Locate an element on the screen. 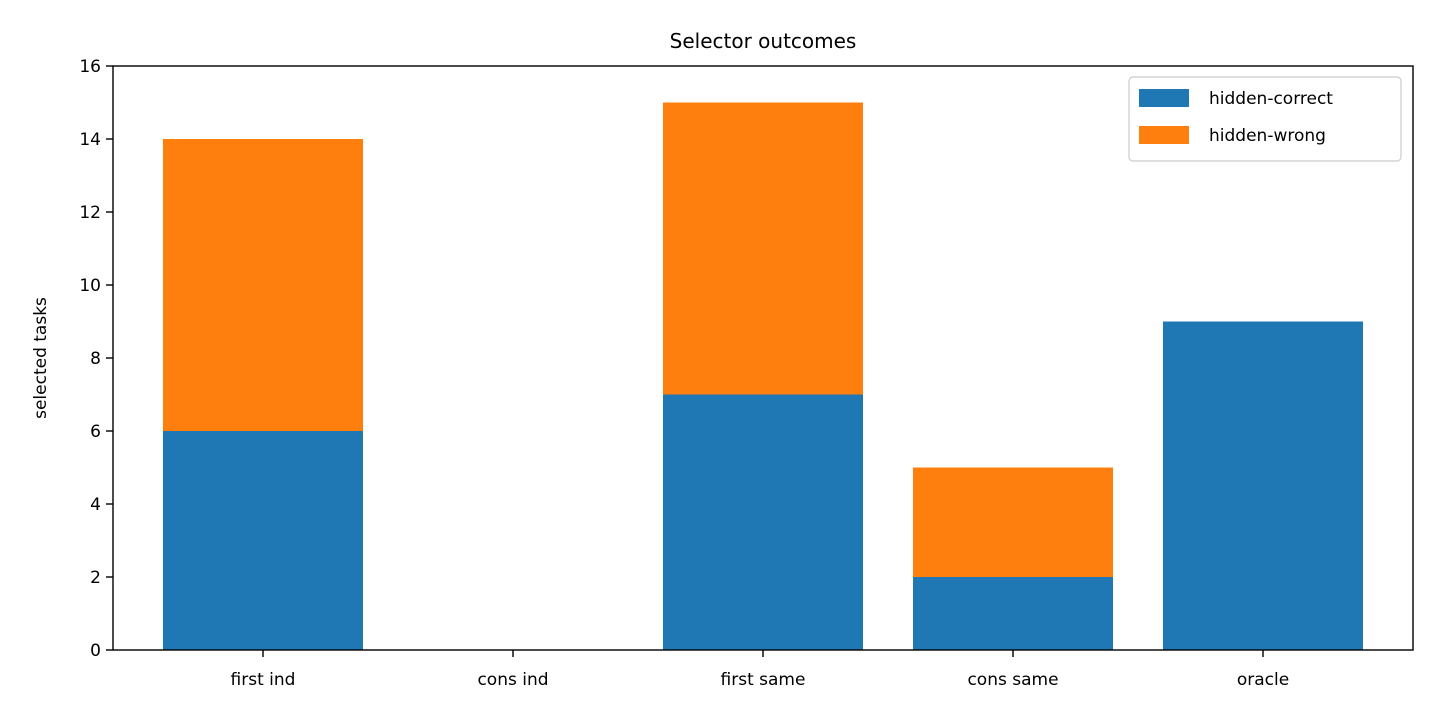  y-tick-label: 0 is located at coordinates (95, 651).